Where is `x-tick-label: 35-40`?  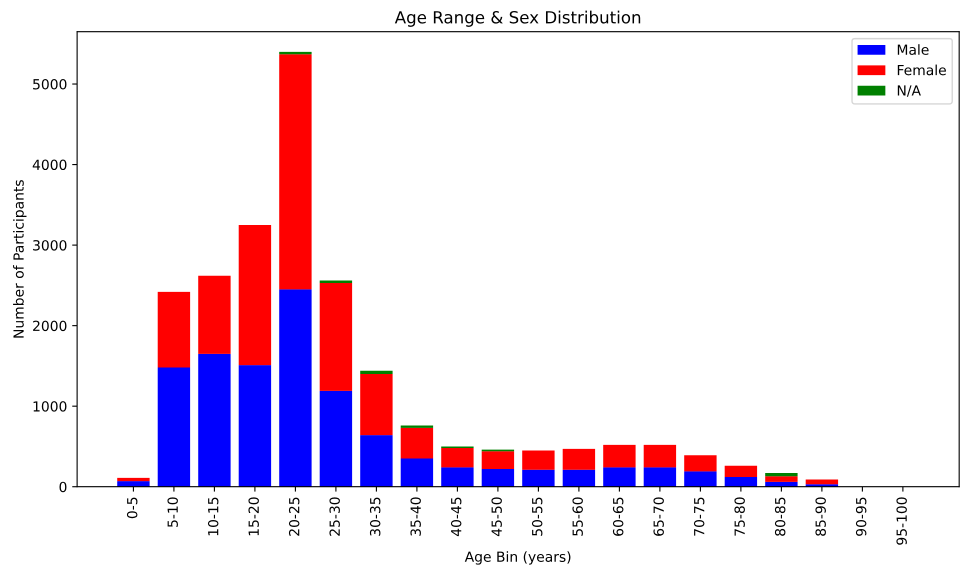
x-tick-label: 35-40 is located at coordinates (415, 516).